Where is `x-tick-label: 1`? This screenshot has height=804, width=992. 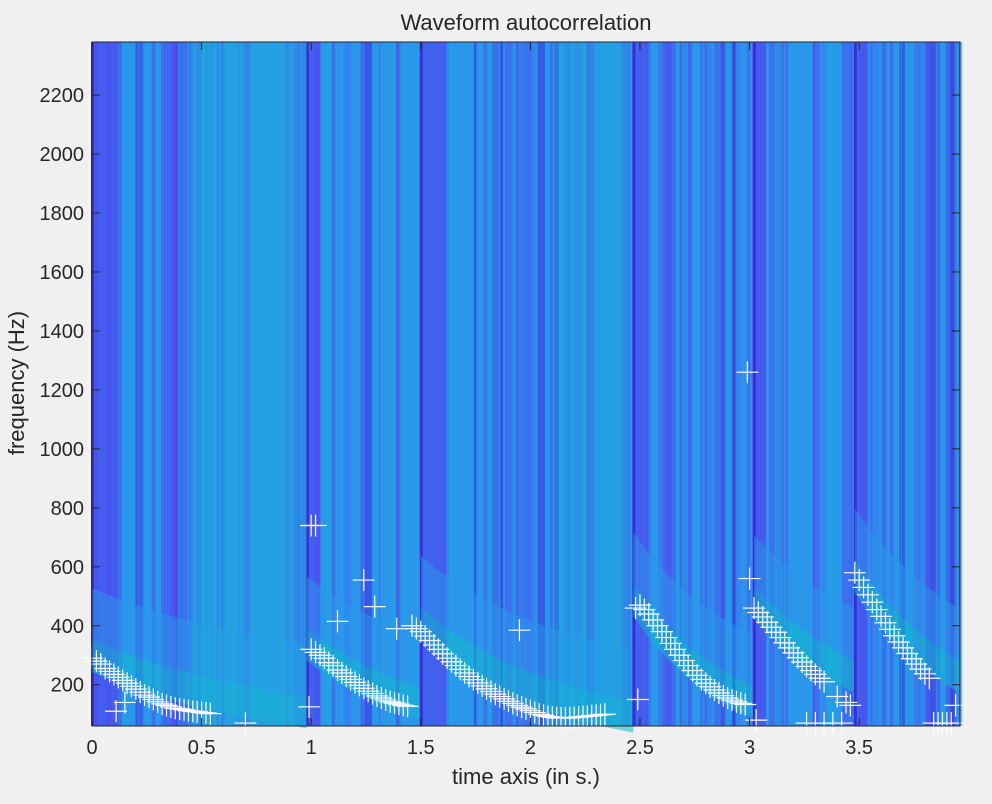
x-tick-label: 1 is located at coordinates (311, 748).